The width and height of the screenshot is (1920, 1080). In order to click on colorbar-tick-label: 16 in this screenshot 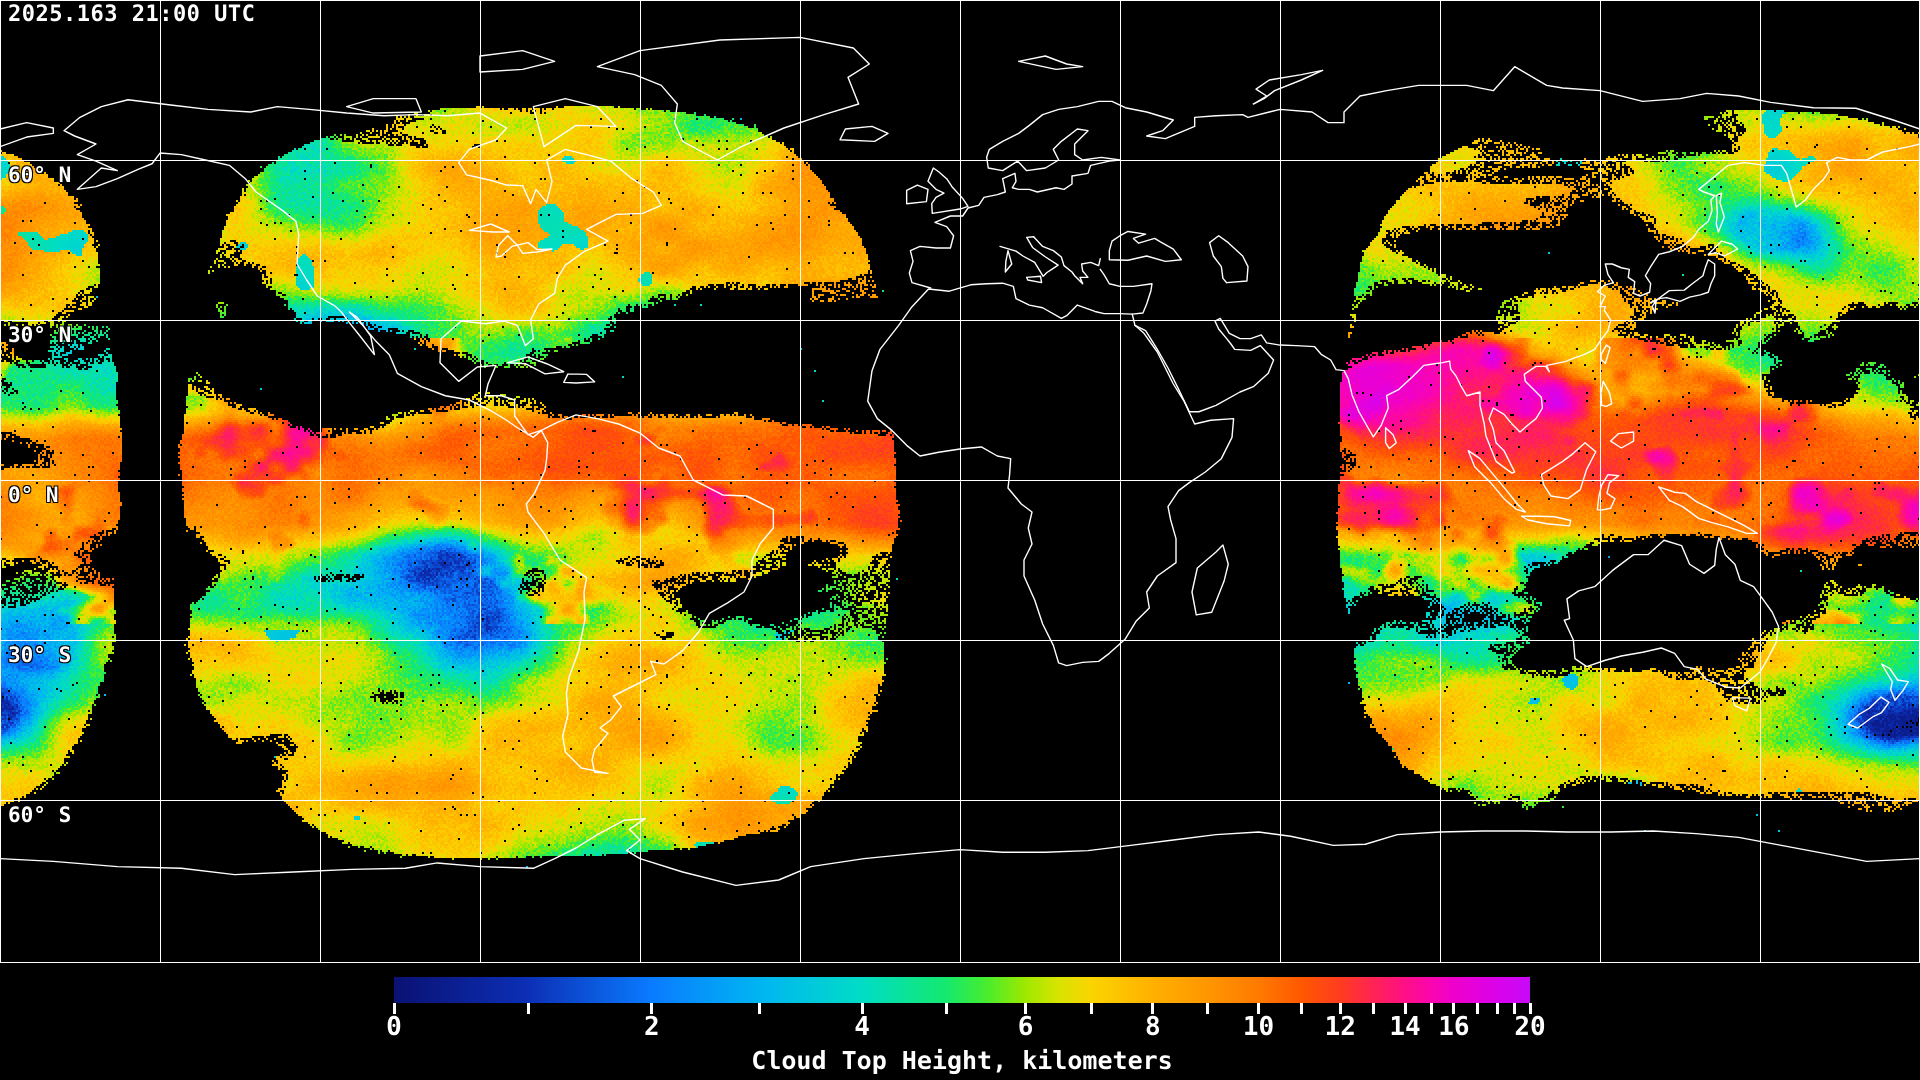, I will do `click(1454, 1027)`.